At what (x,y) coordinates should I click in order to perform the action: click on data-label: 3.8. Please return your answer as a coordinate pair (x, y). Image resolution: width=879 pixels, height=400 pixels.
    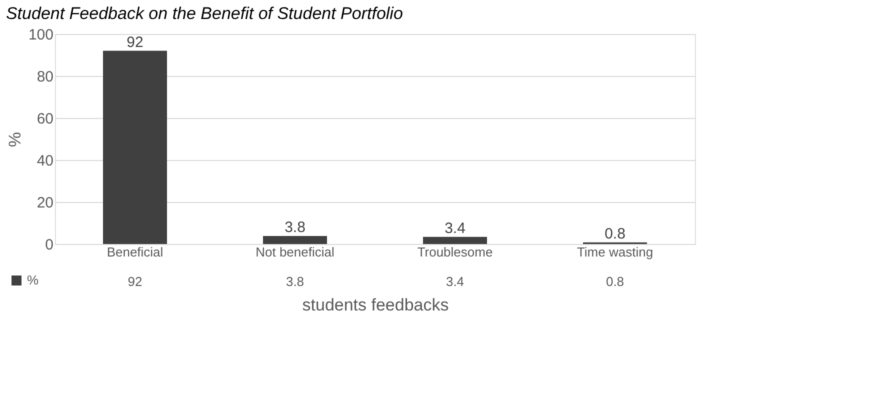
    Looking at the image, I should click on (295, 281).